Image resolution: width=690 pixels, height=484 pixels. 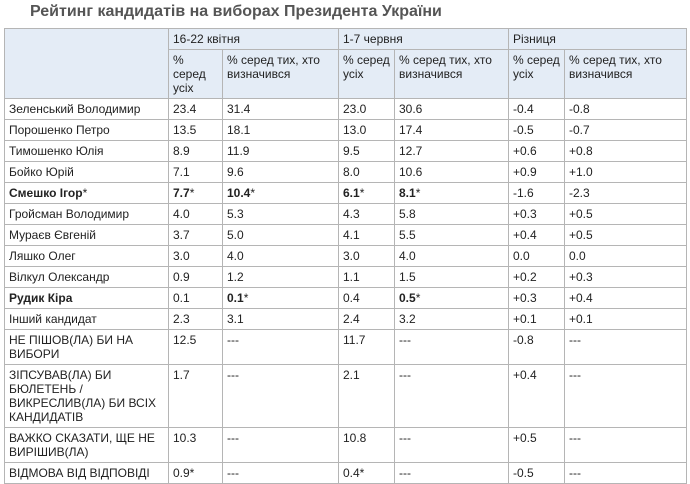 I want to click on data-row: Мураєв Євгеній 3.7 5.0 4.1 5.5 +0.4 +0.5, so click(x=345, y=235).